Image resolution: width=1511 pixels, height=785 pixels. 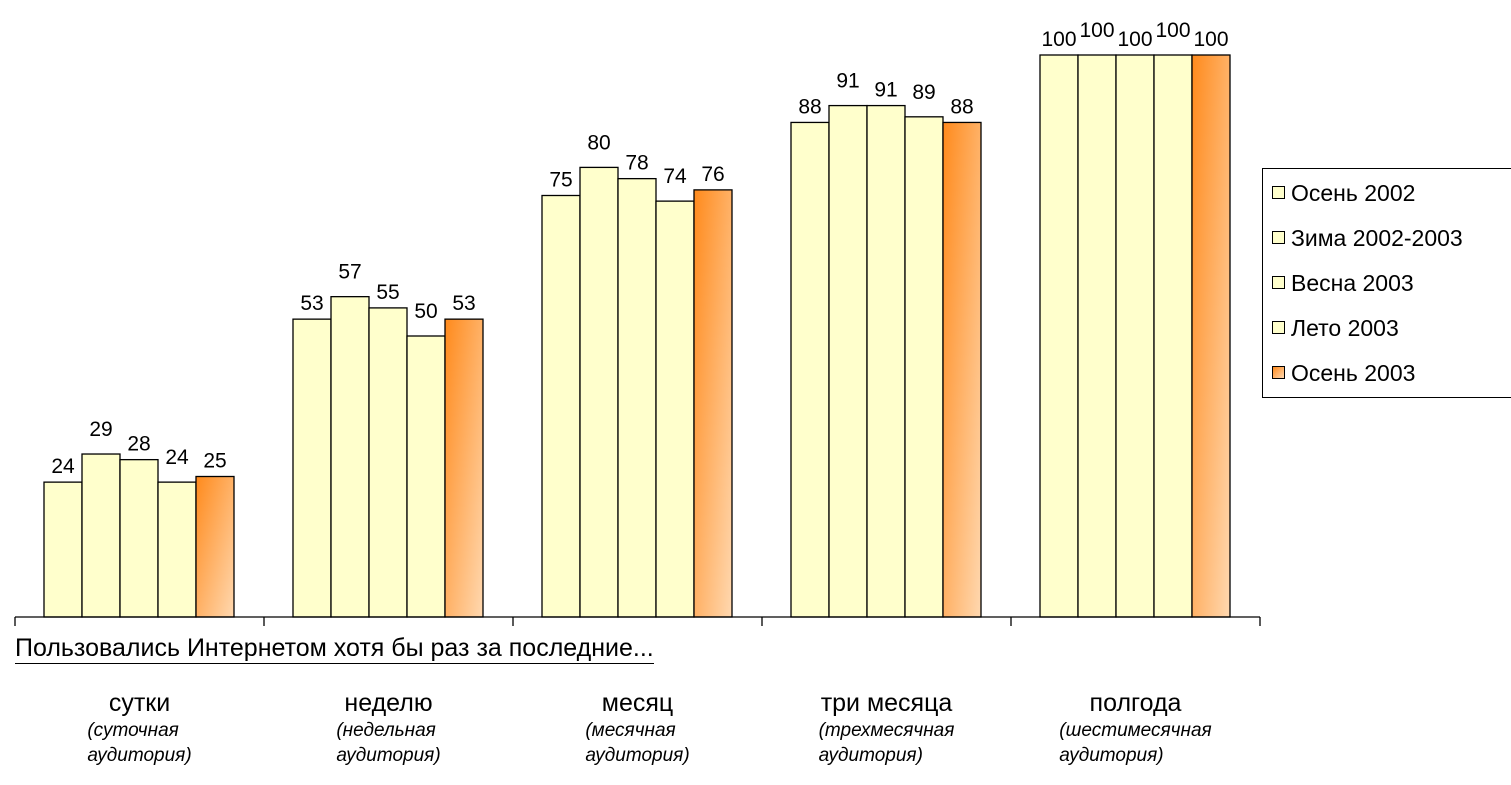 I want to click on category-label: месяц (месячная аудитория), so click(x=638, y=728).